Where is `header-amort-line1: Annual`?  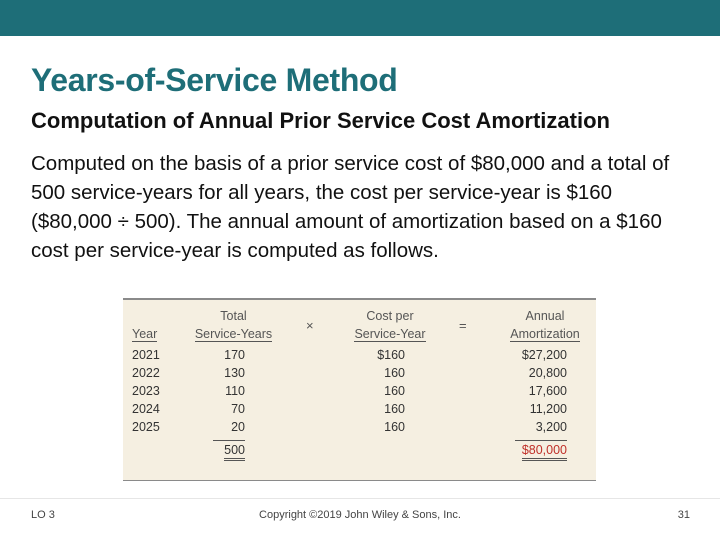
header-amort-line1: Annual is located at coordinates (545, 316).